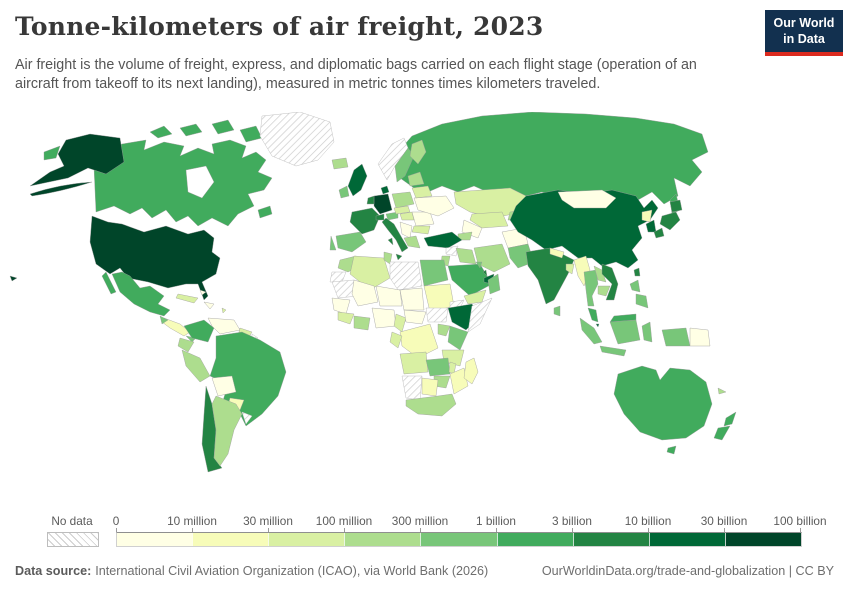 The image size is (850, 600). Describe the element at coordinates (604, 291) in the screenshot. I see `country-cambodia` at that location.